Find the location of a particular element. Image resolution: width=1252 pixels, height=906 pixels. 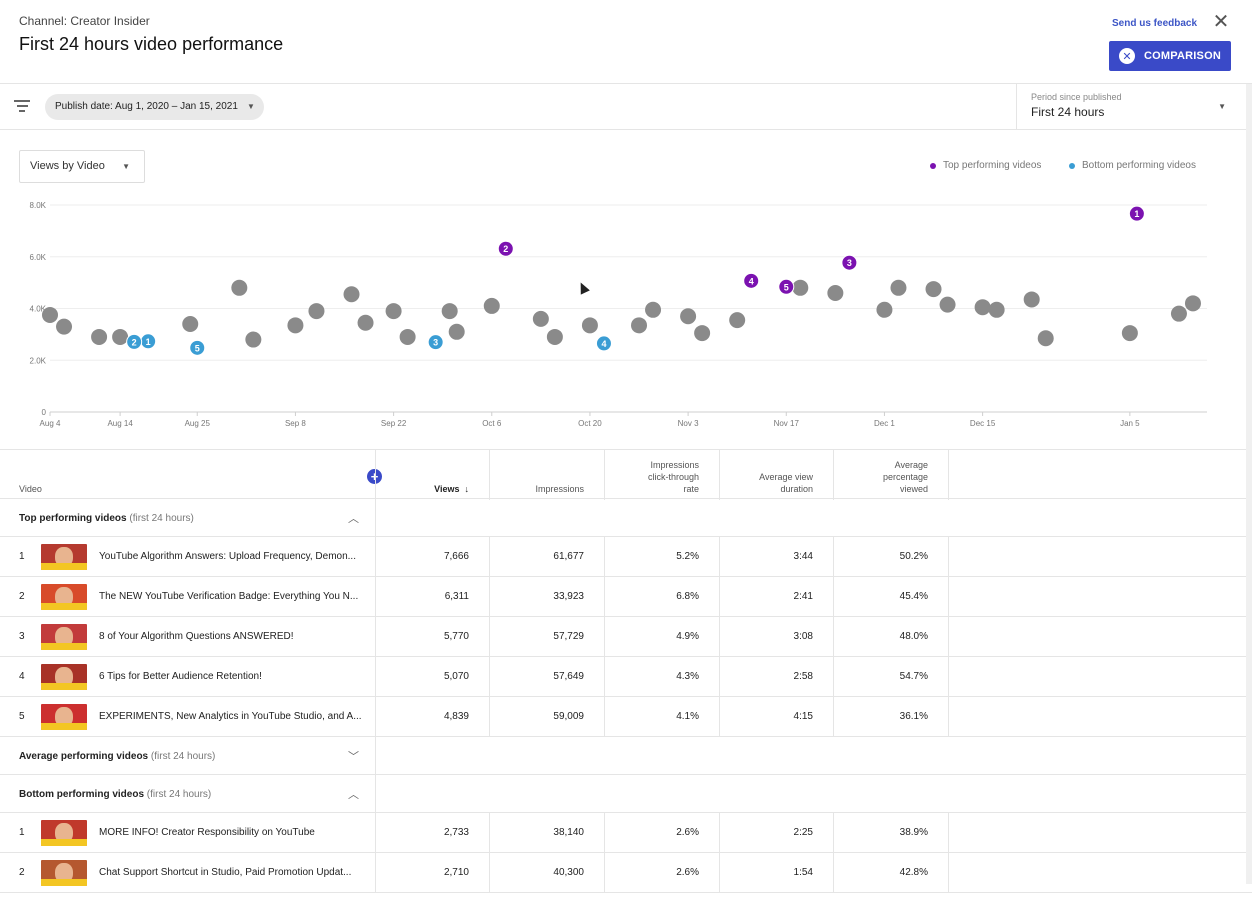

x-tick-label: Aug 4 is located at coordinates (50, 423).